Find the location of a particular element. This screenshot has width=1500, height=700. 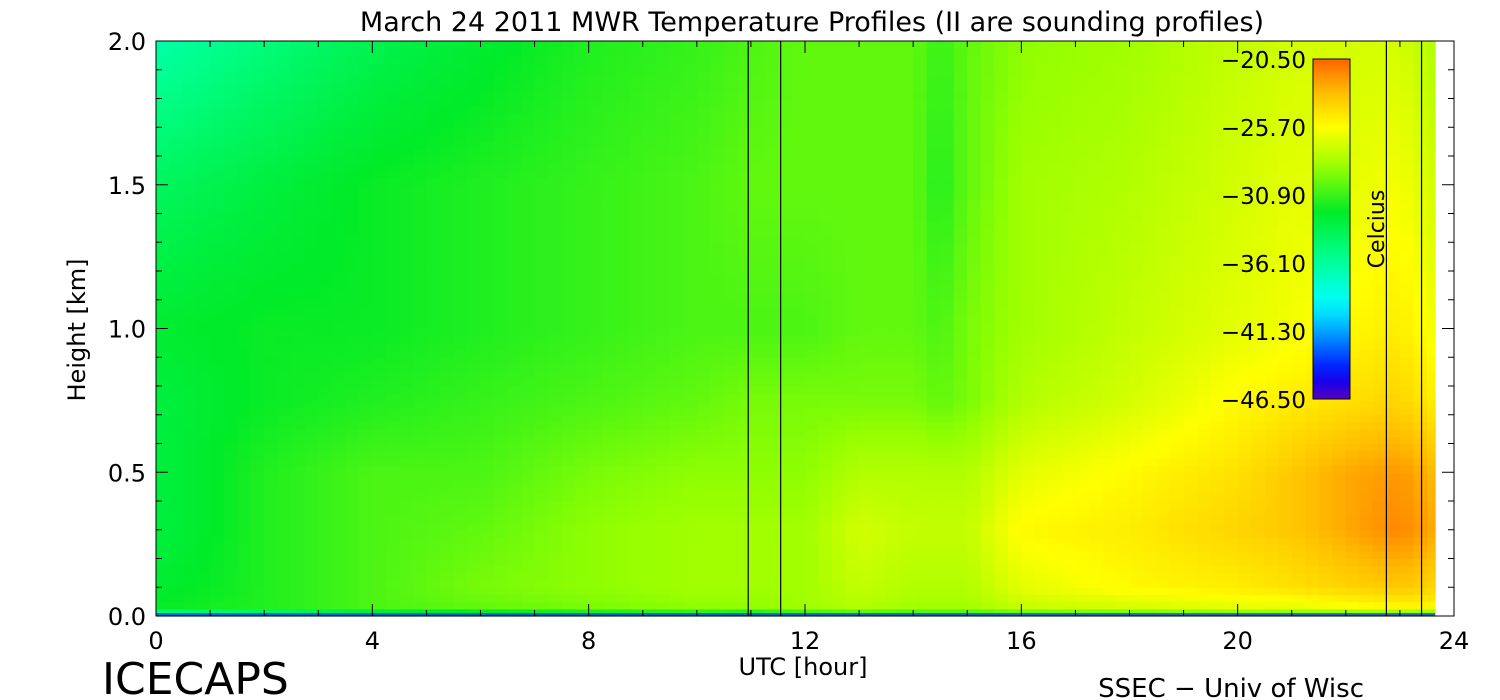

y-tick-label: 2.0 is located at coordinates (127, 42).